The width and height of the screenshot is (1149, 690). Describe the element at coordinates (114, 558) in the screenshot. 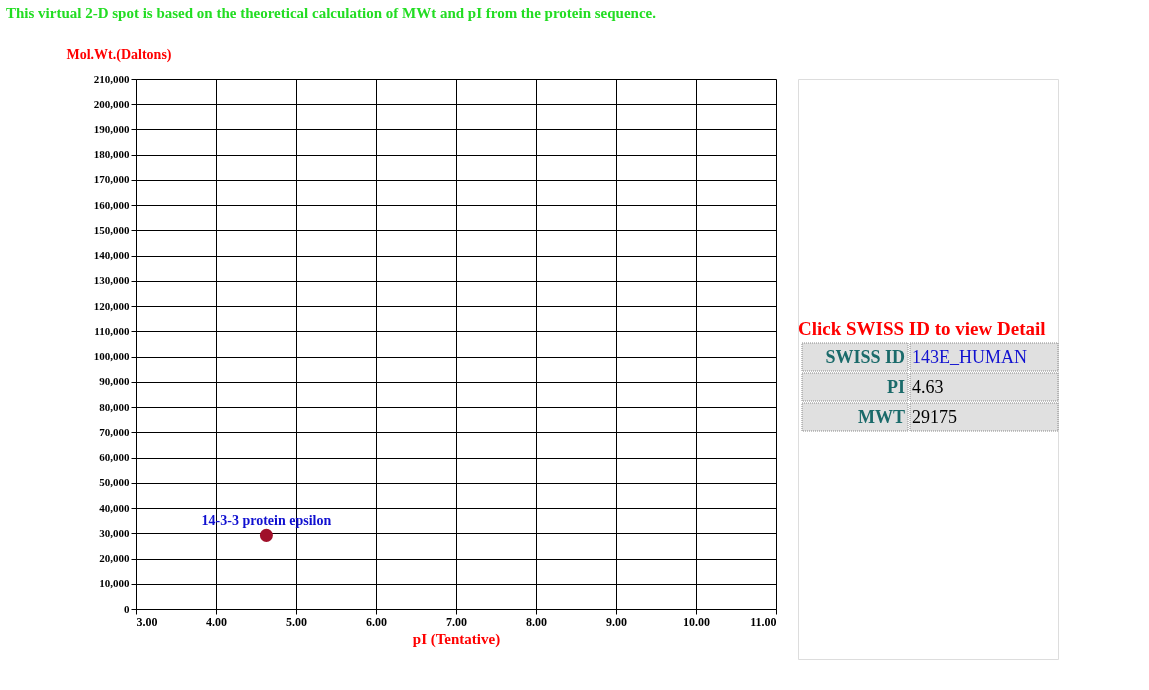

I see `y-tick-label: 20,000` at that location.